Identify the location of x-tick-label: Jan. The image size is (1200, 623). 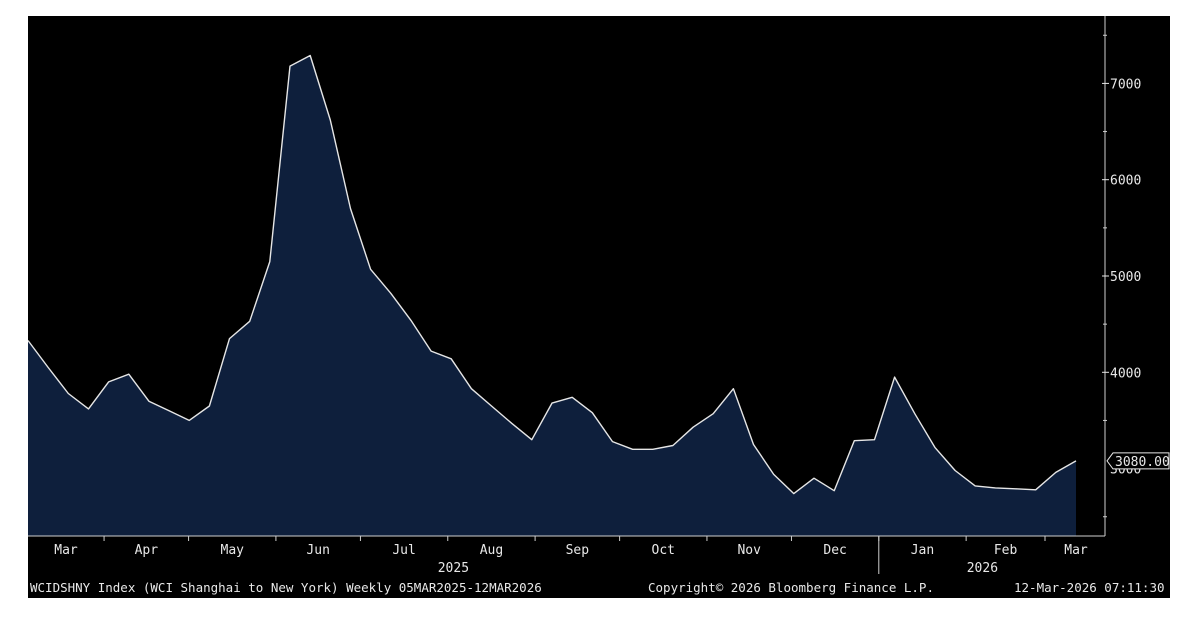
(922, 550).